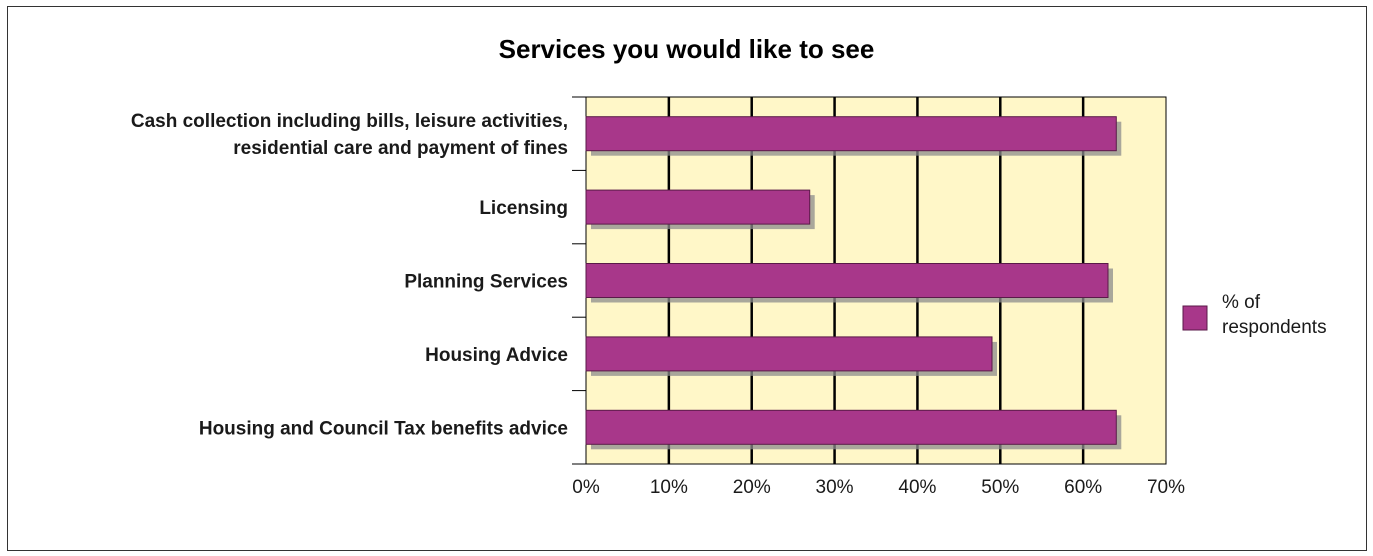  Describe the element at coordinates (1000, 487) in the screenshot. I see `x-tick-label: 50%` at that location.